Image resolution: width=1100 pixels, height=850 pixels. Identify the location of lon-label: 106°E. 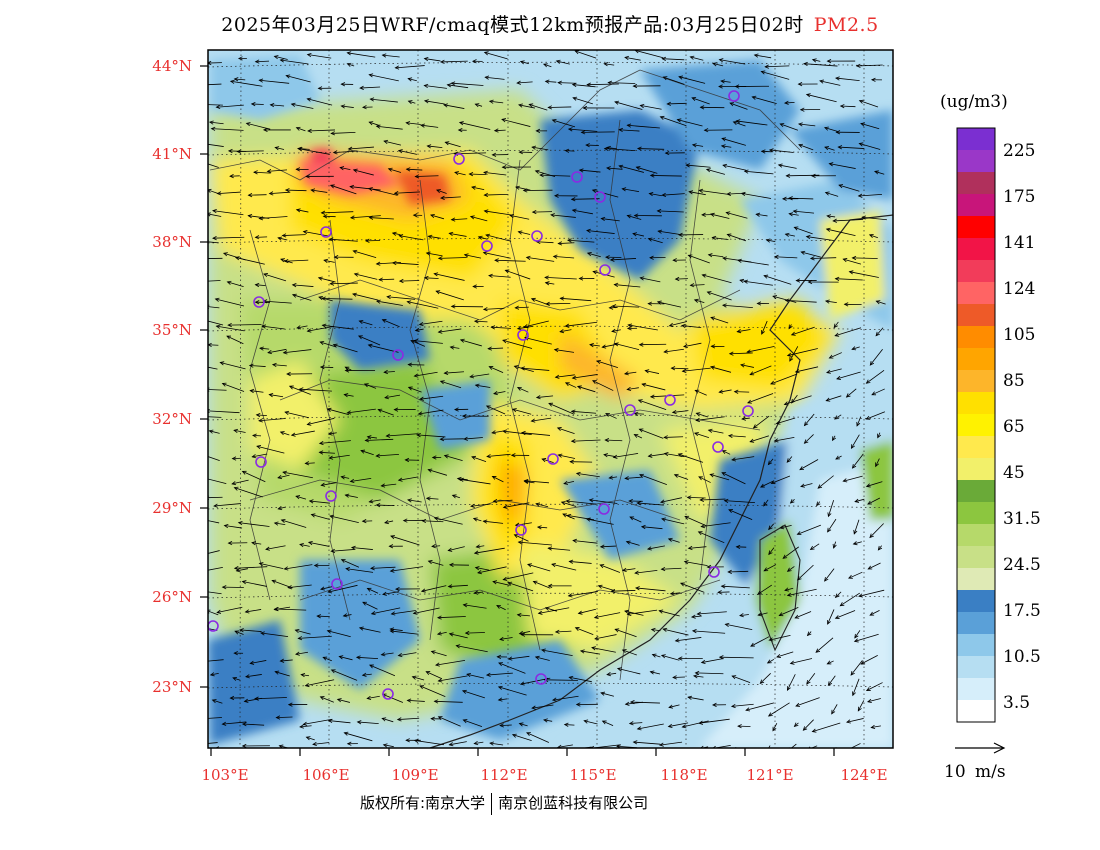
(325, 775).